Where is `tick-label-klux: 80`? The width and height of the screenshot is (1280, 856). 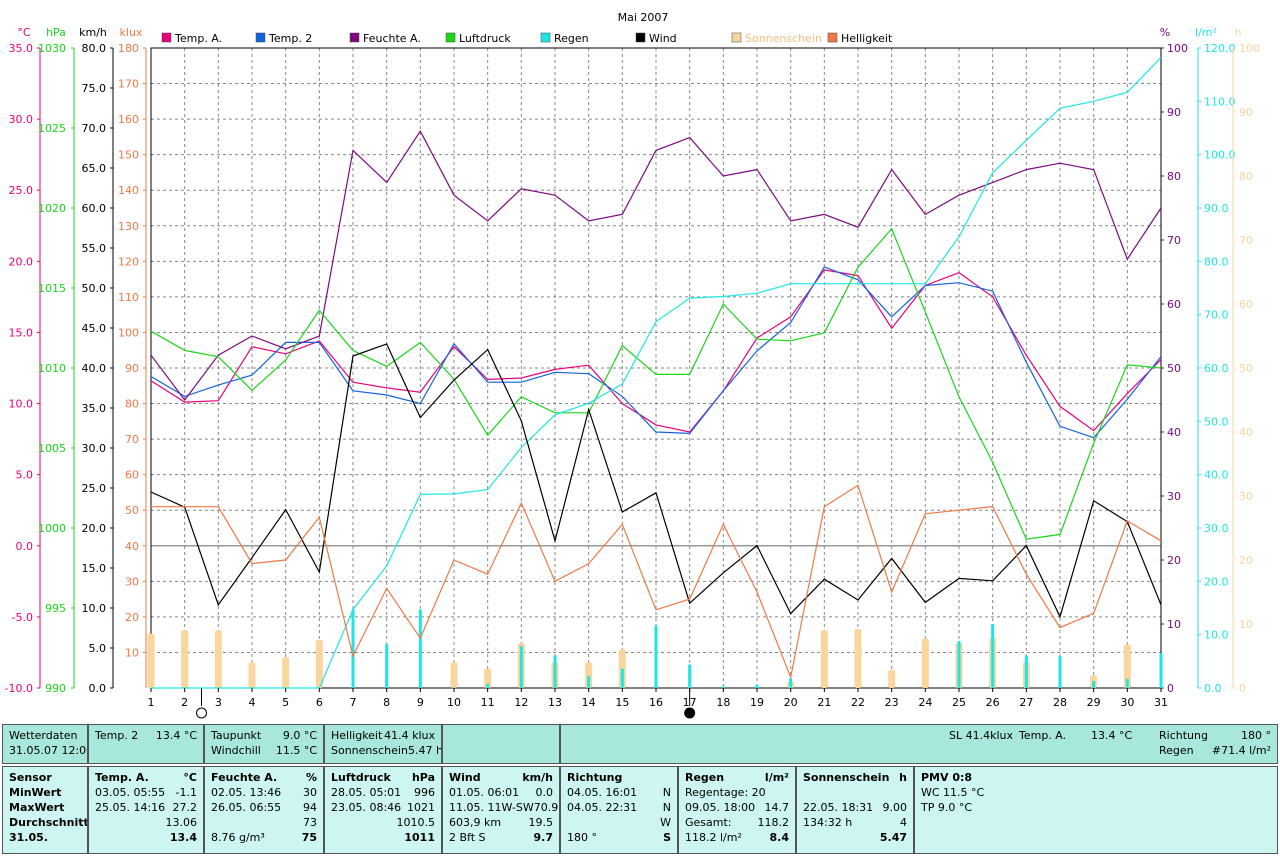
tick-label-klux: 80 is located at coordinates (132, 404).